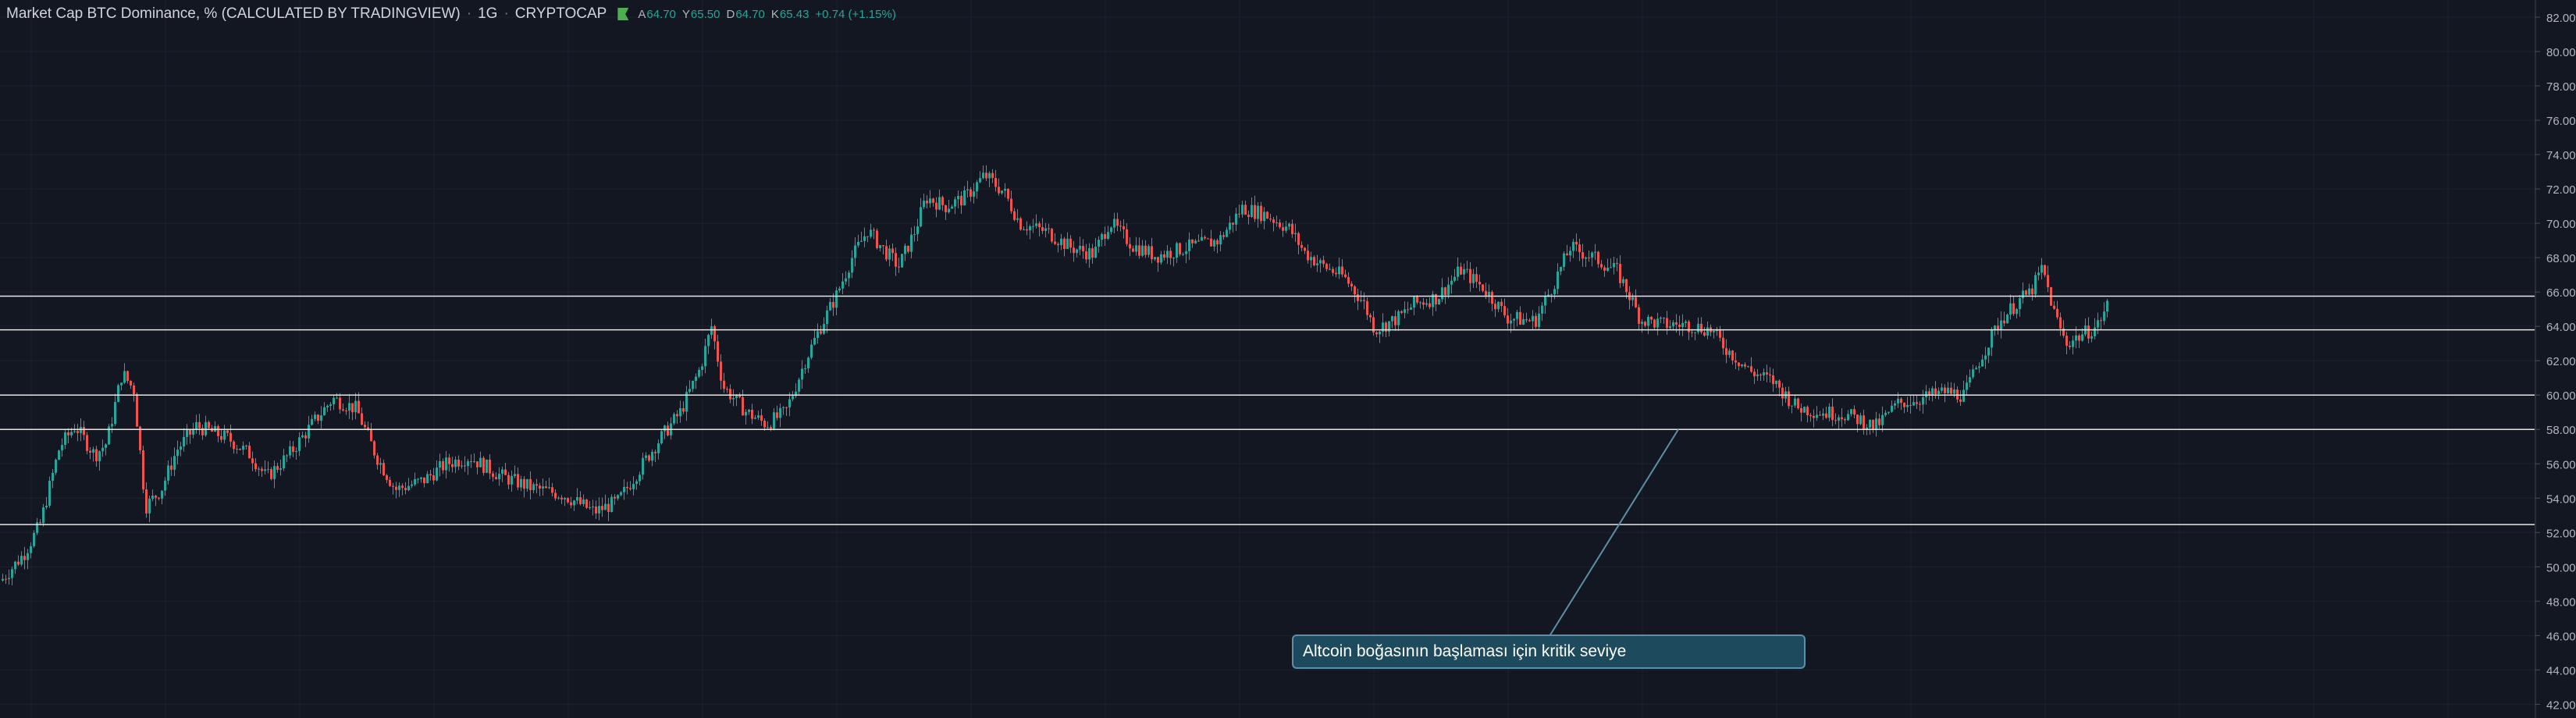 Image resolution: width=2576 pixels, height=718 pixels. What do you see at coordinates (2561, 465) in the screenshot?
I see `price-tick-label: 56.00` at bounding box center [2561, 465].